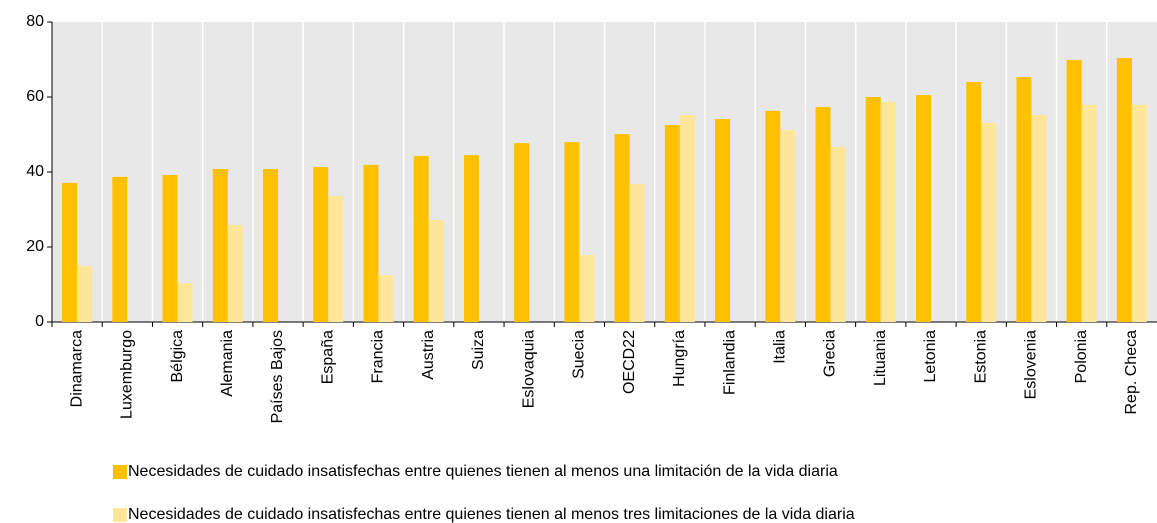  What do you see at coordinates (1081, 356) in the screenshot?
I see `x-tick-label: Polonia` at bounding box center [1081, 356].